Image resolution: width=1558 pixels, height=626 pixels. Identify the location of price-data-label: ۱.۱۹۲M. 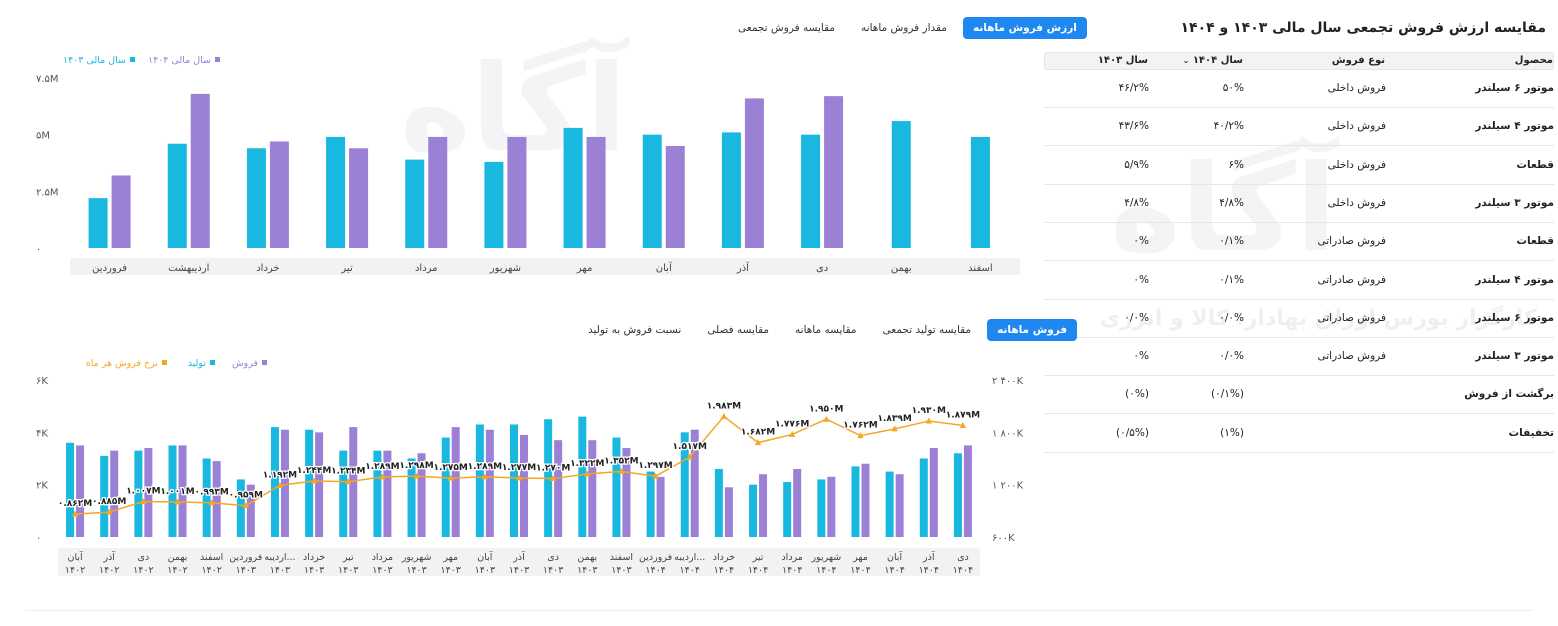
(280, 475).